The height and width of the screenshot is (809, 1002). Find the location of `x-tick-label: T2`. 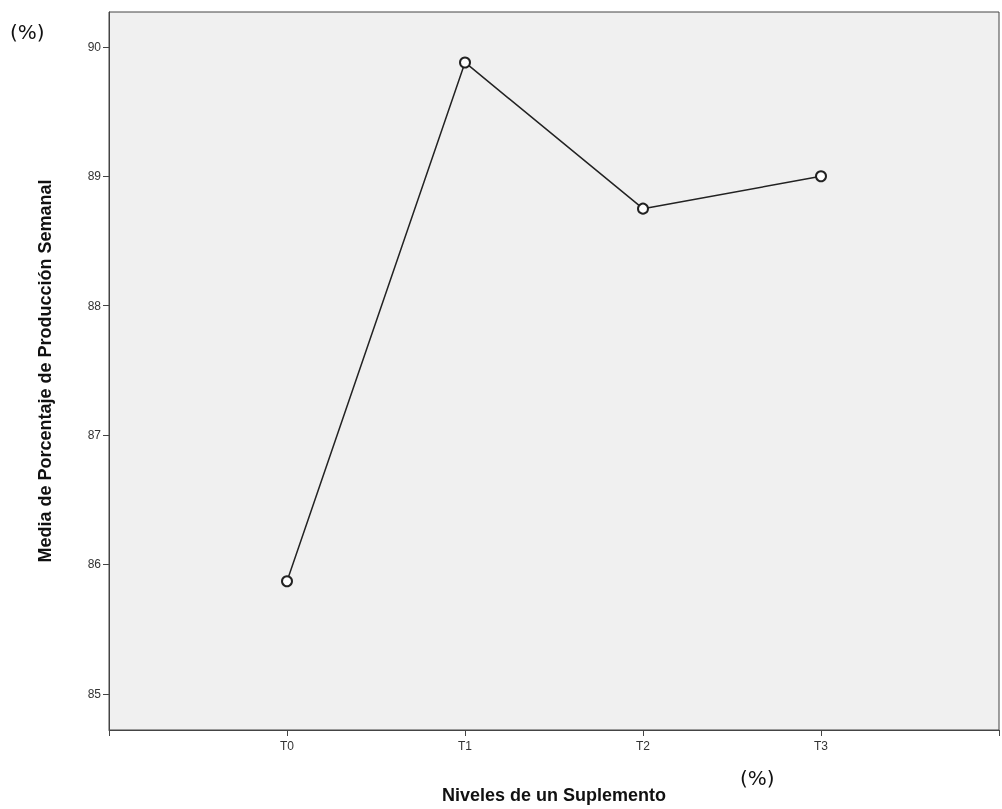

x-tick-label: T2 is located at coordinates (643, 746).